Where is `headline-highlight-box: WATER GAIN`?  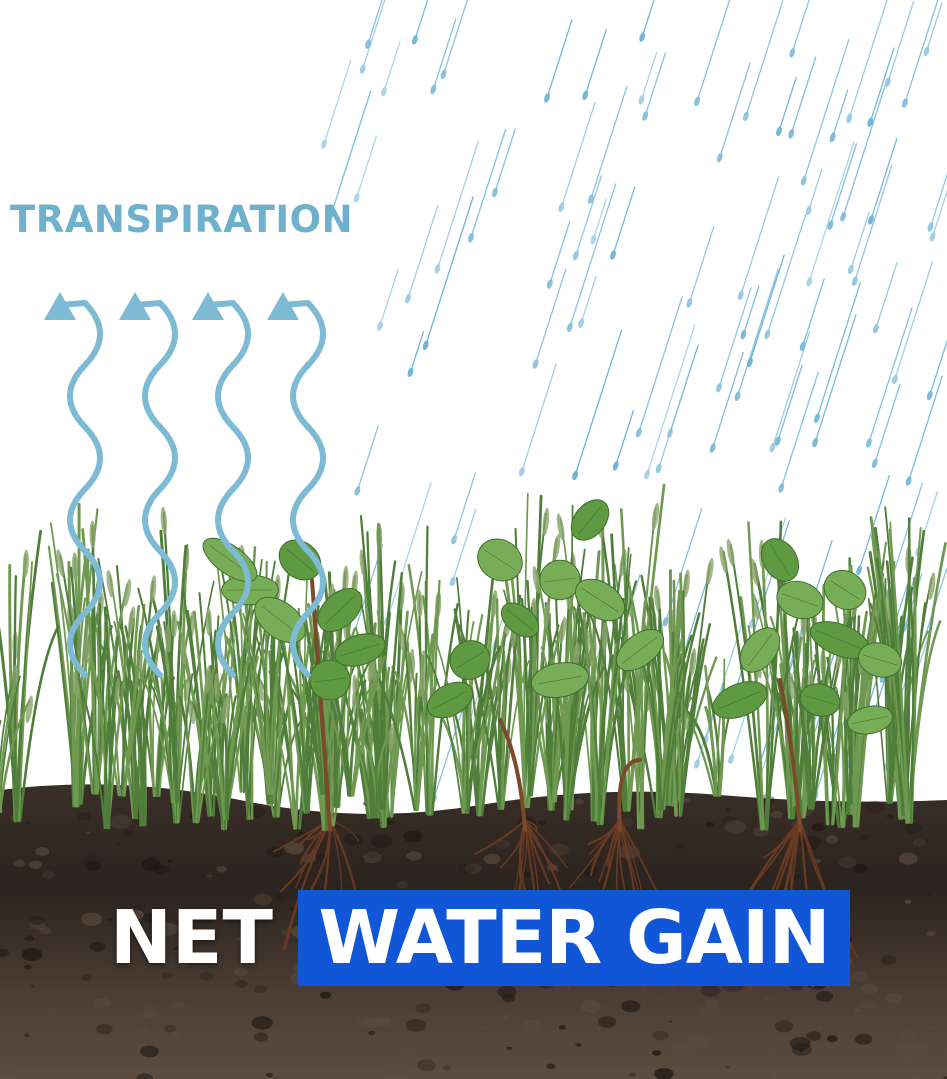
headline-highlight-box: WATER GAIN is located at coordinates (574, 938).